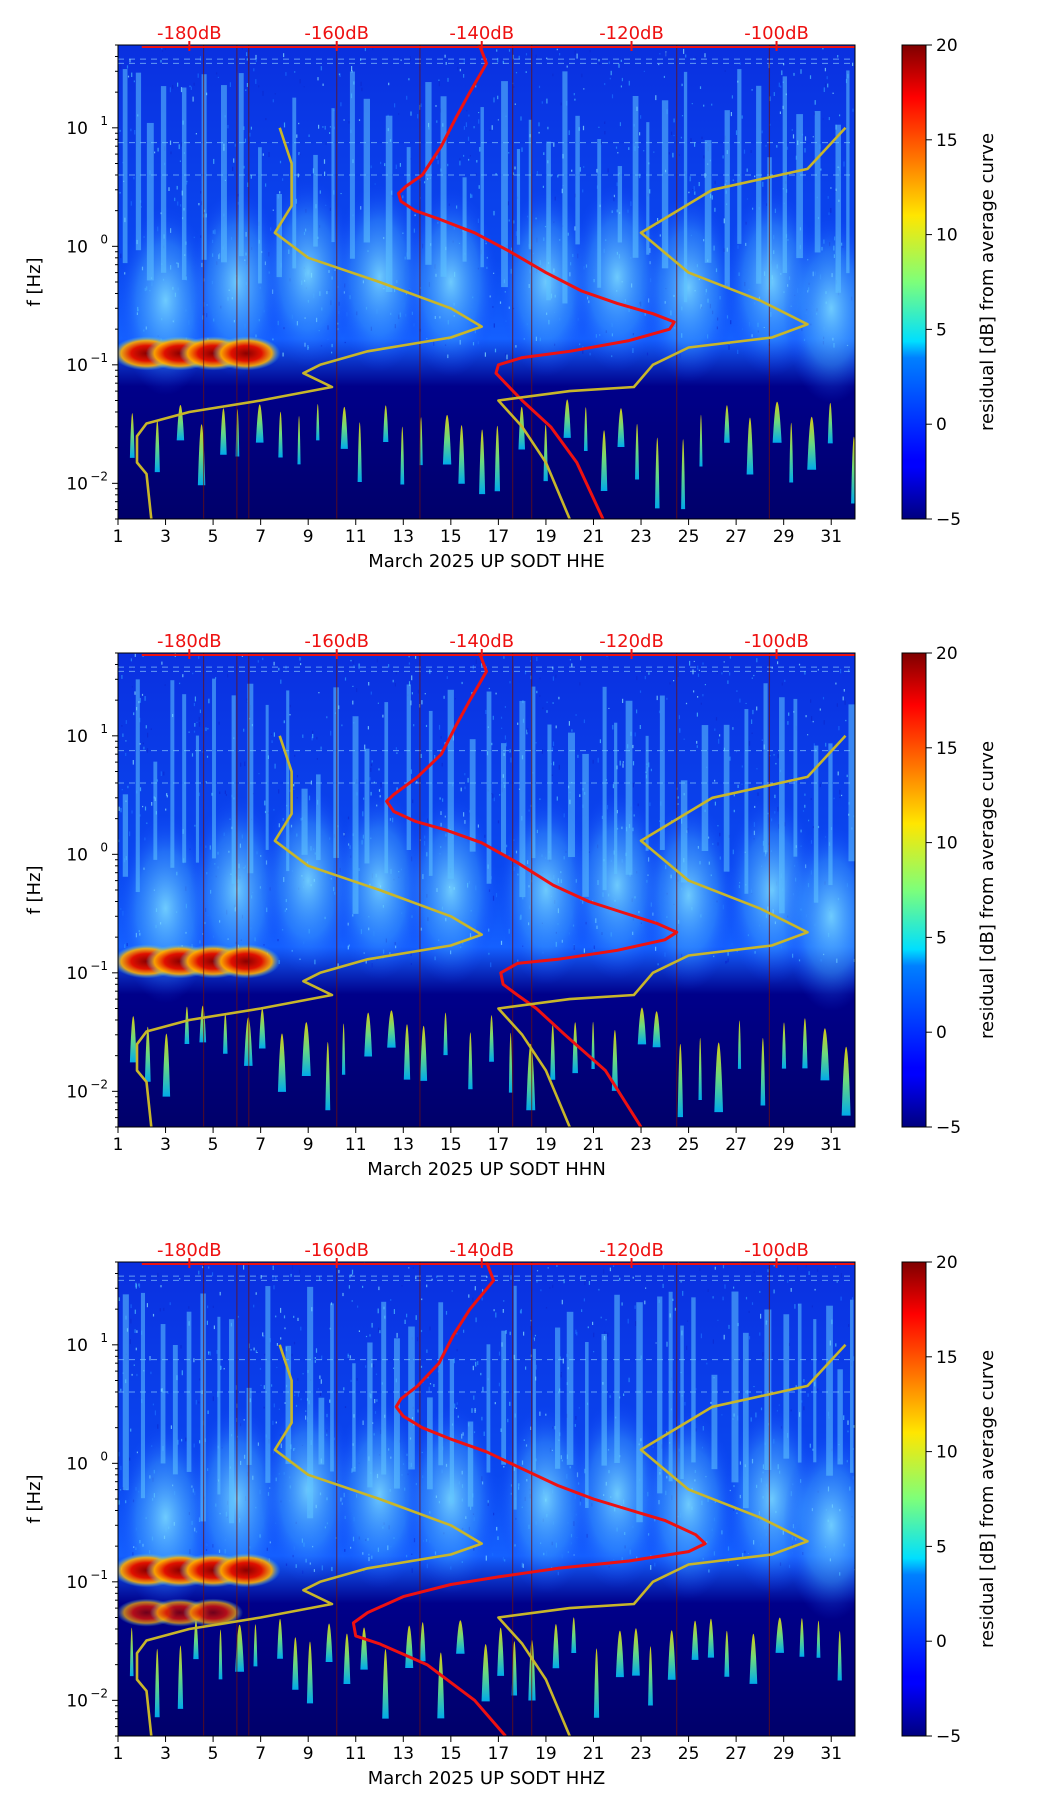 Image resolution: width=1052 pixels, height=1806 pixels. I want to click on x-tick-label: 19, so click(546, 1145).